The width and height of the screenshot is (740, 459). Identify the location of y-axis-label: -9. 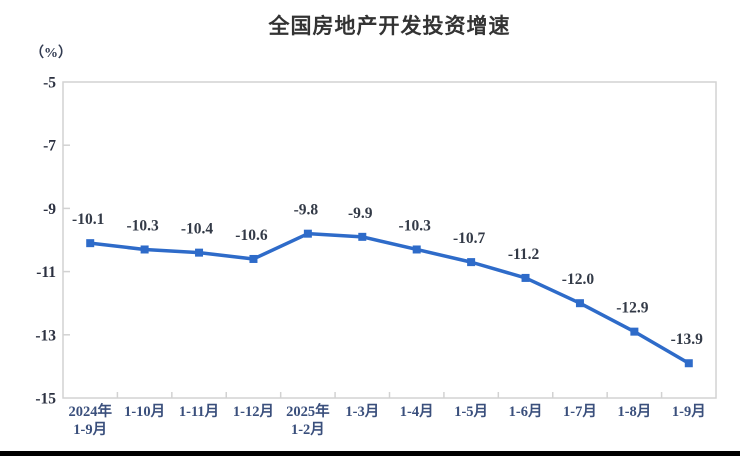
(49, 209).